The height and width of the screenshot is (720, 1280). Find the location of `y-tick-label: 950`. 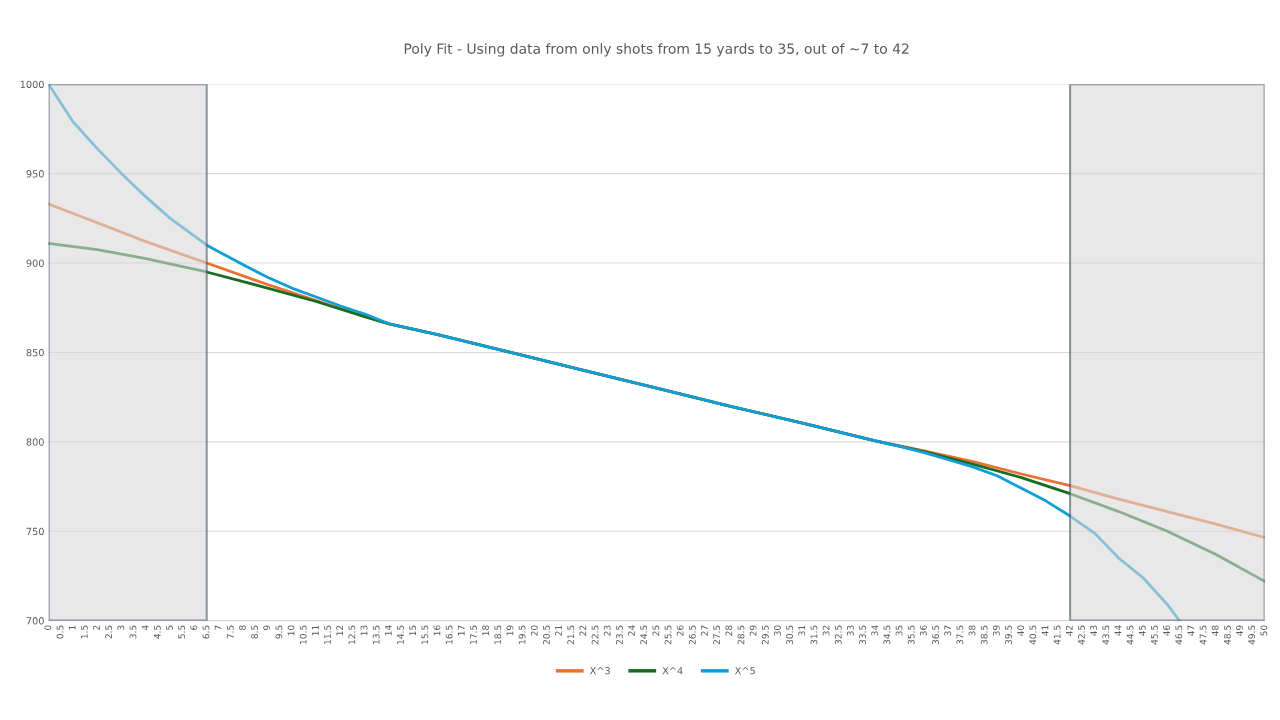

y-tick-label: 950 is located at coordinates (35, 174).